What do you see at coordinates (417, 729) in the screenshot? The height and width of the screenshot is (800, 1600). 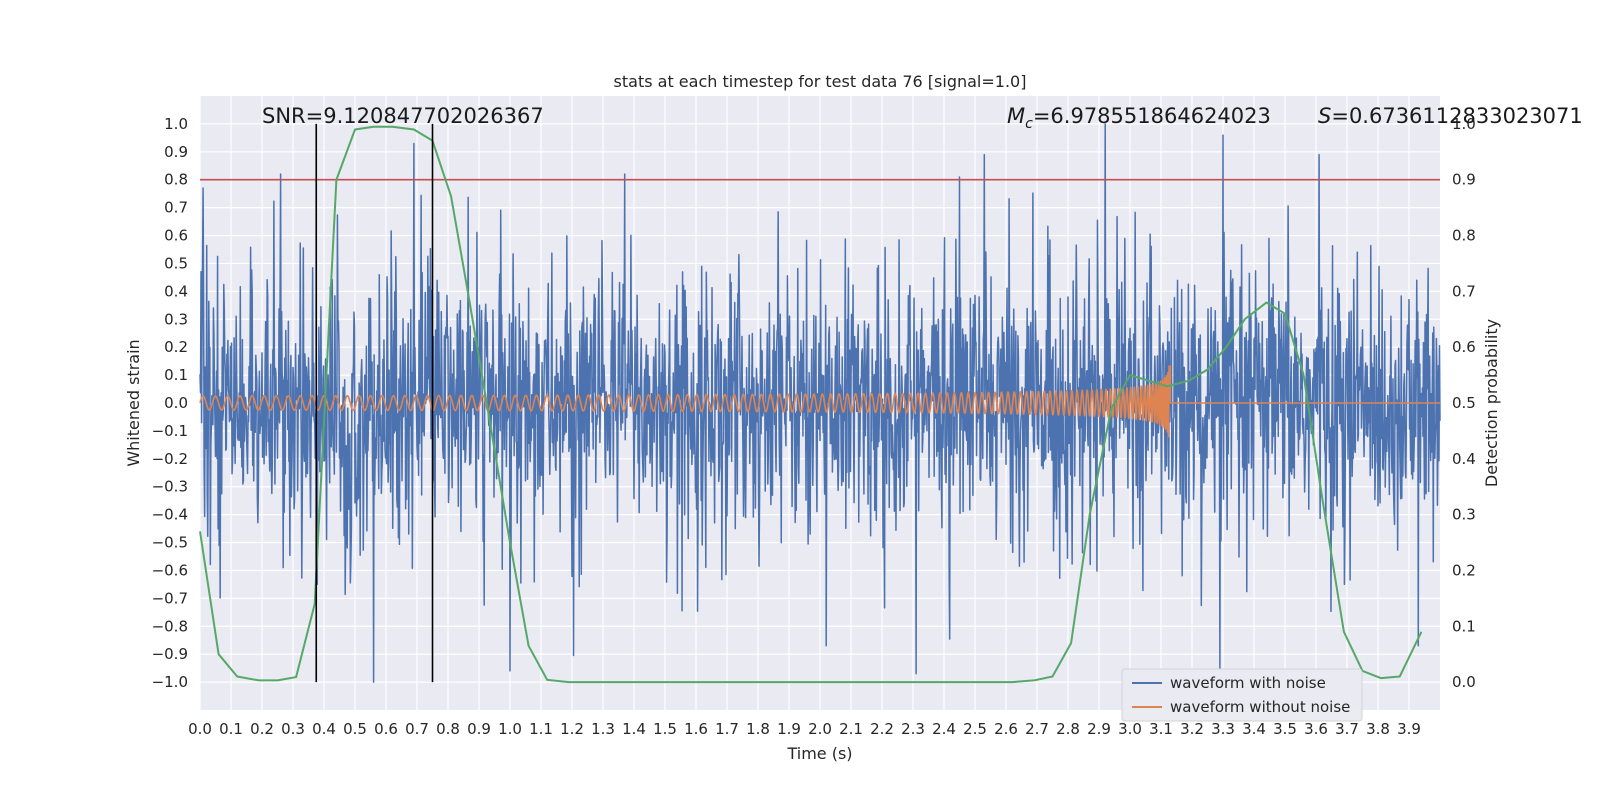 I see `x-tick-label-7: 0.7` at bounding box center [417, 729].